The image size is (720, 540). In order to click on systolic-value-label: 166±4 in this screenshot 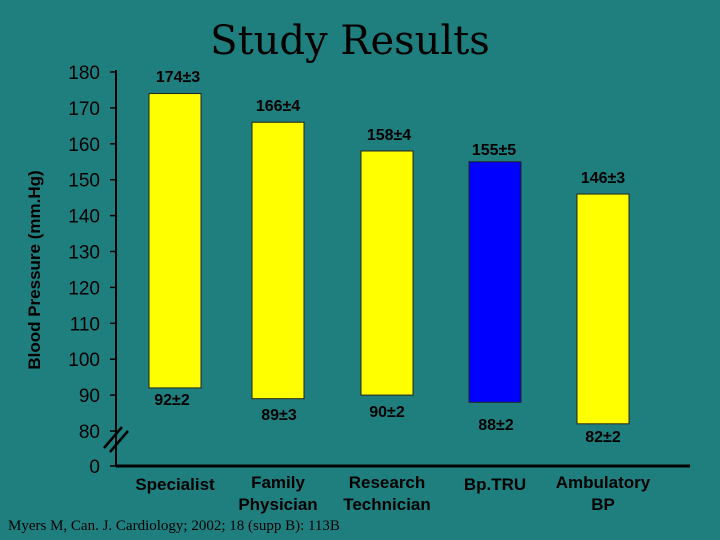, I will do `click(278, 106)`.